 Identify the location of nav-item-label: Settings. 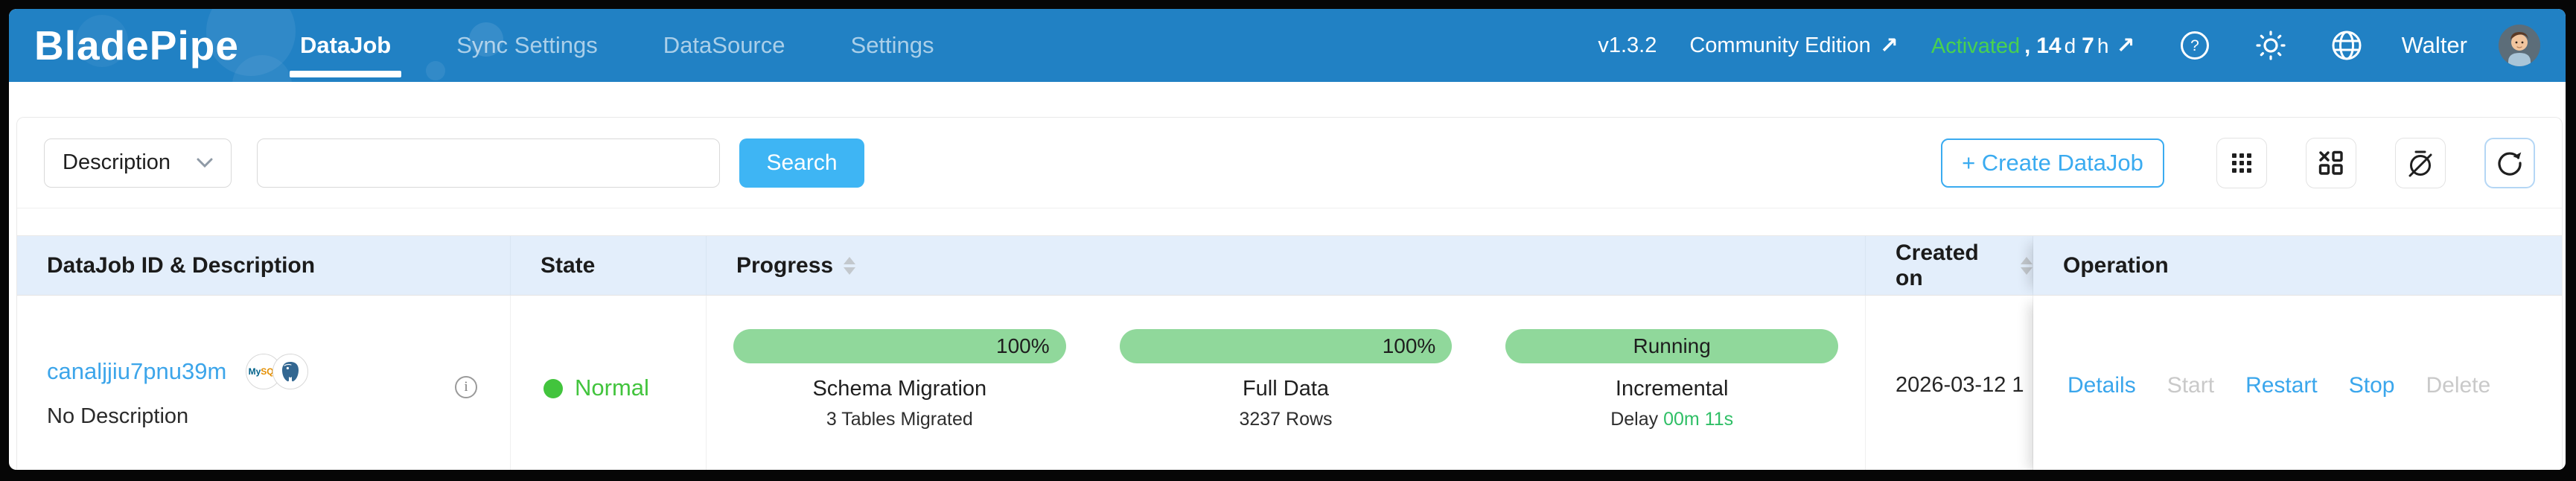
(892, 45).